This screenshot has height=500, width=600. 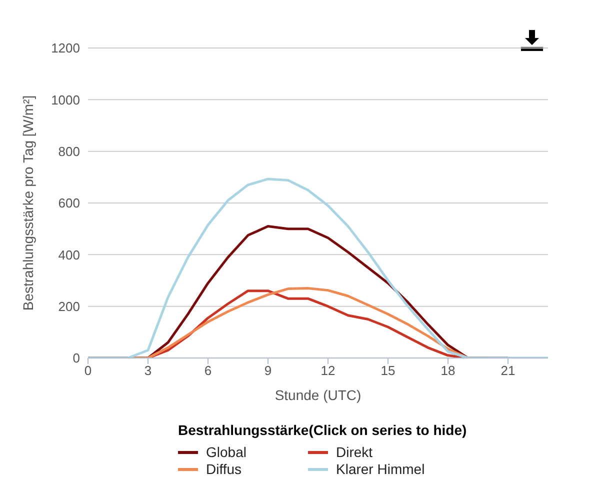 I want to click on x-tick-label: 15, so click(x=388, y=370).